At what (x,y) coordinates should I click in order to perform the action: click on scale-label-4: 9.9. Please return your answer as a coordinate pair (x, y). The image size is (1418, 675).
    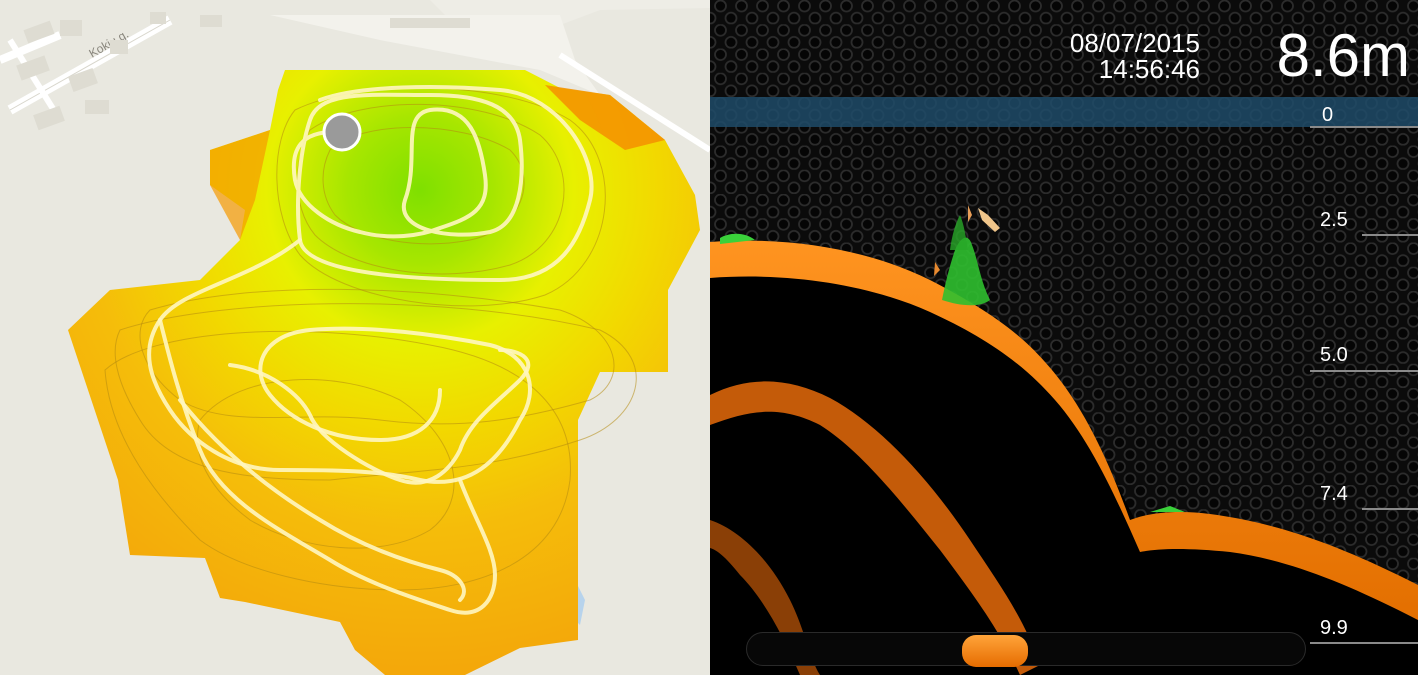
    Looking at the image, I should click on (1334, 628).